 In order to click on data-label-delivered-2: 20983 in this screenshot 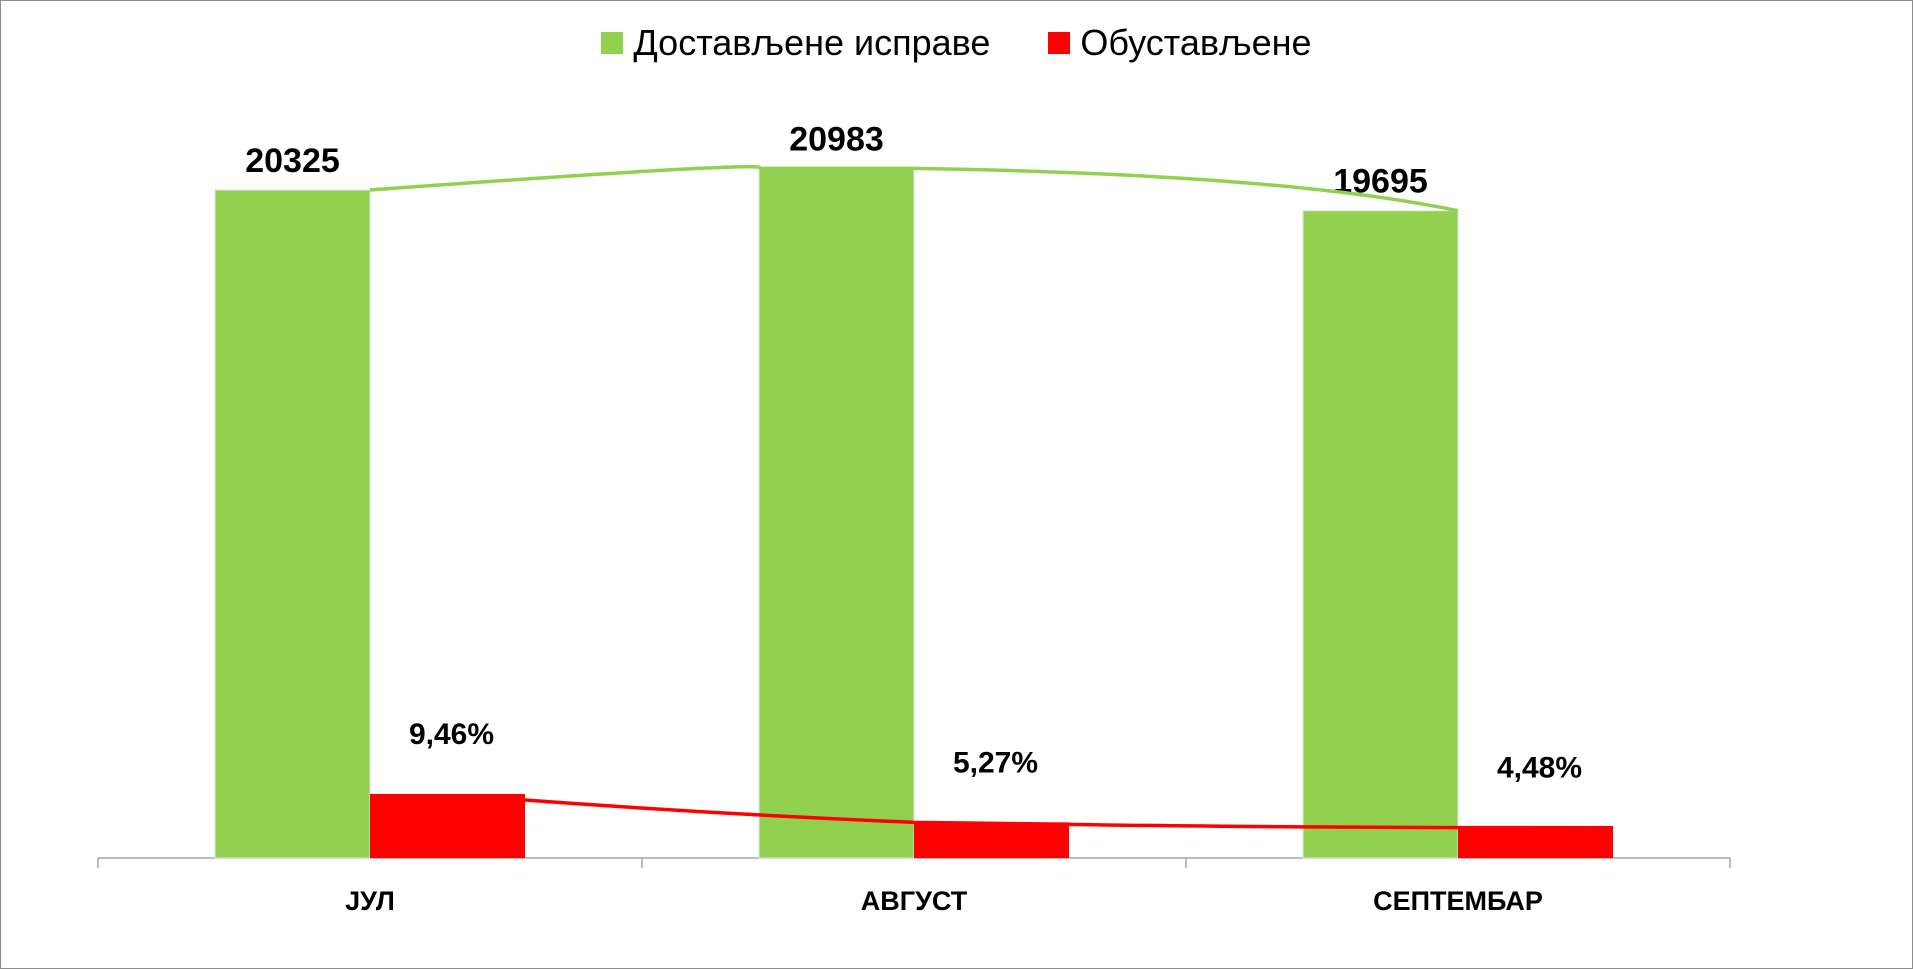, I will do `click(836, 139)`.